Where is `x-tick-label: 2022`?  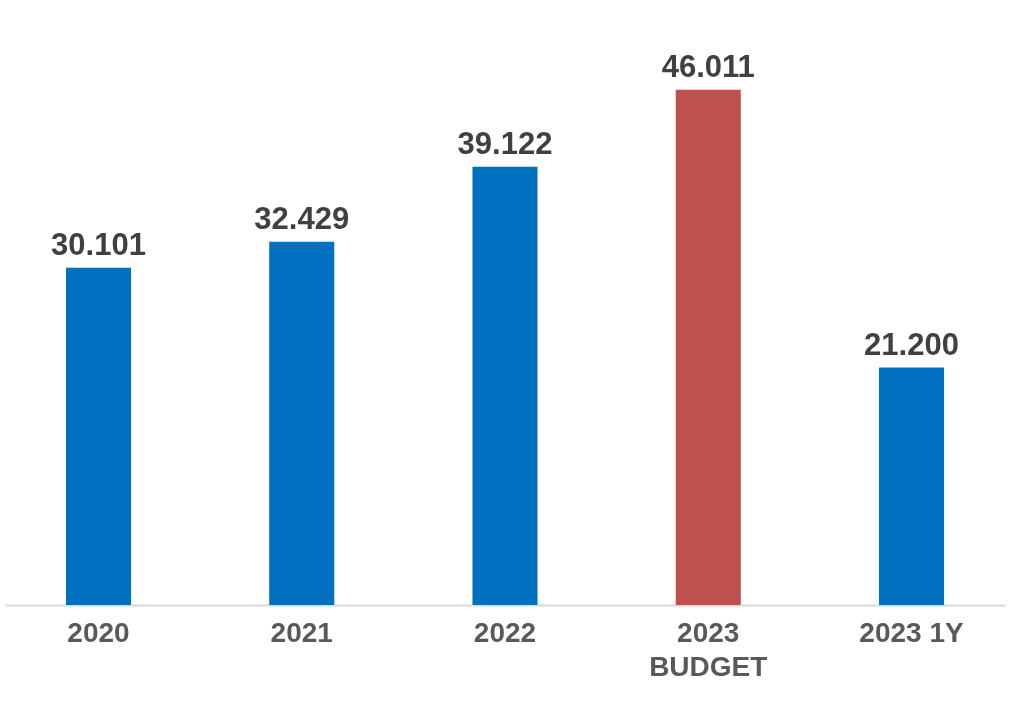 x-tick-label: 2022 is located at coordinates (505, 632).